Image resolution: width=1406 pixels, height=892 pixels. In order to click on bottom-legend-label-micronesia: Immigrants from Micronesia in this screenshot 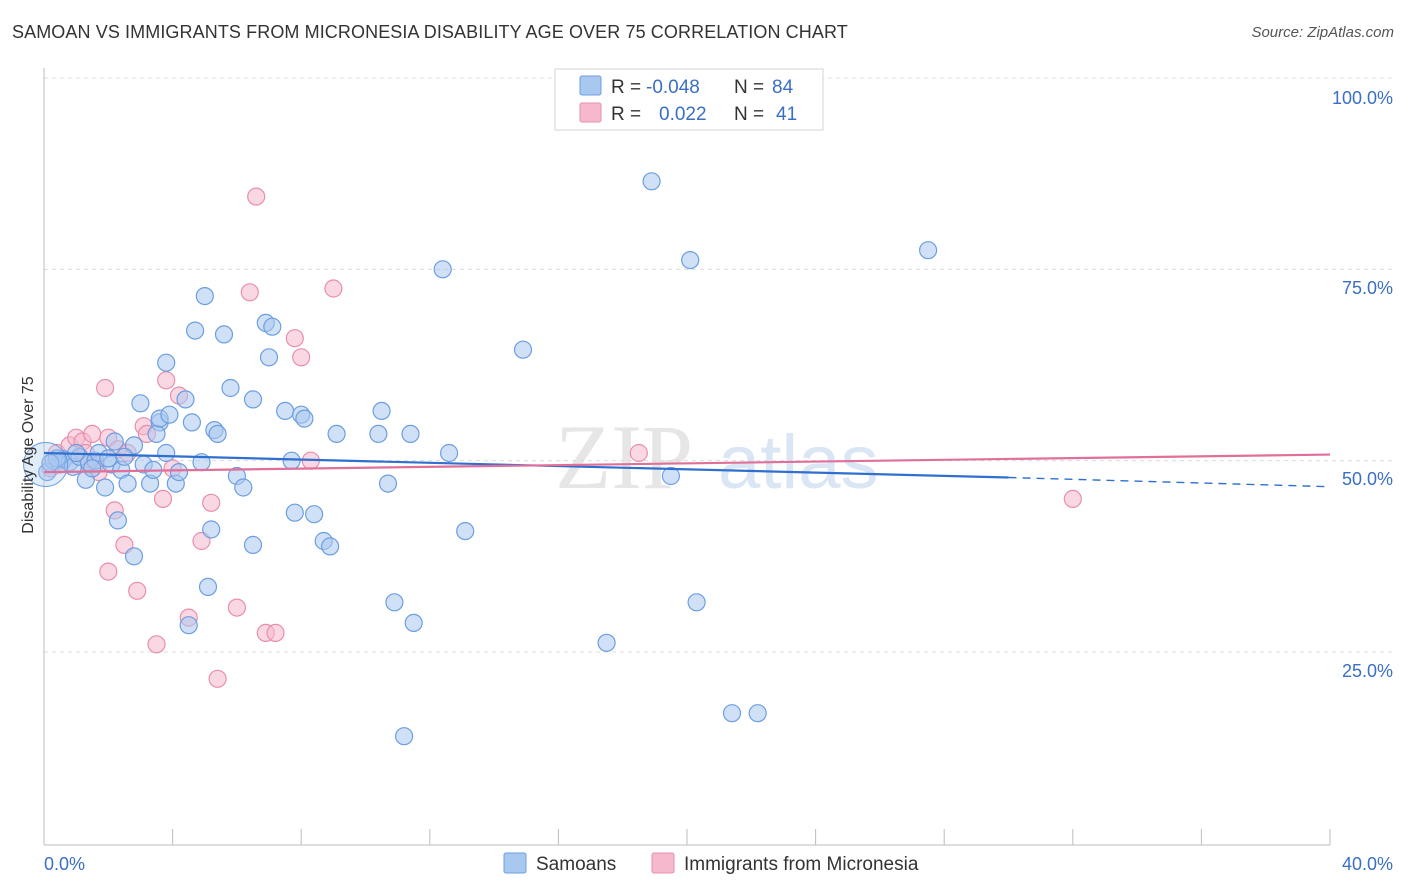, I will do `click(801, 864)`.